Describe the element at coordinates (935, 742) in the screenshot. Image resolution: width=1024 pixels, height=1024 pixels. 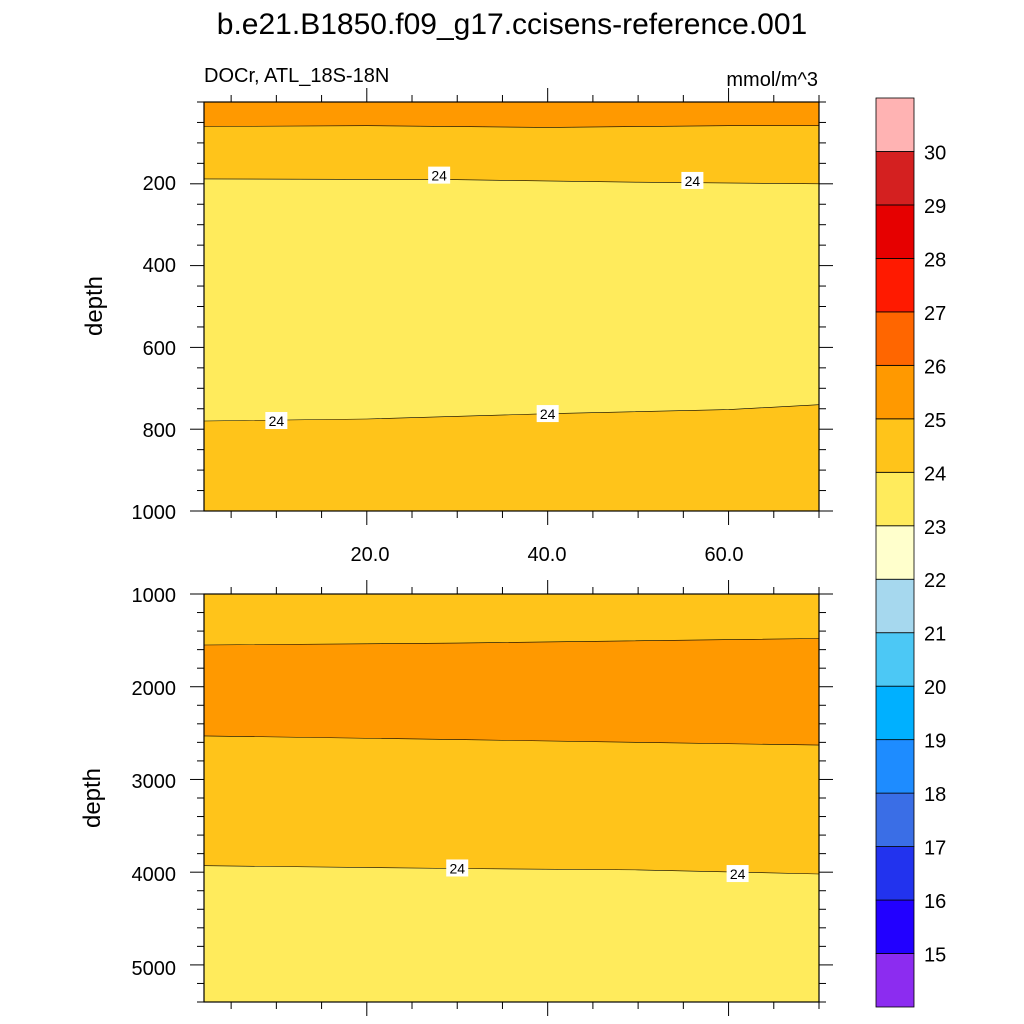
I see `colorbar-label: 19` at that location.